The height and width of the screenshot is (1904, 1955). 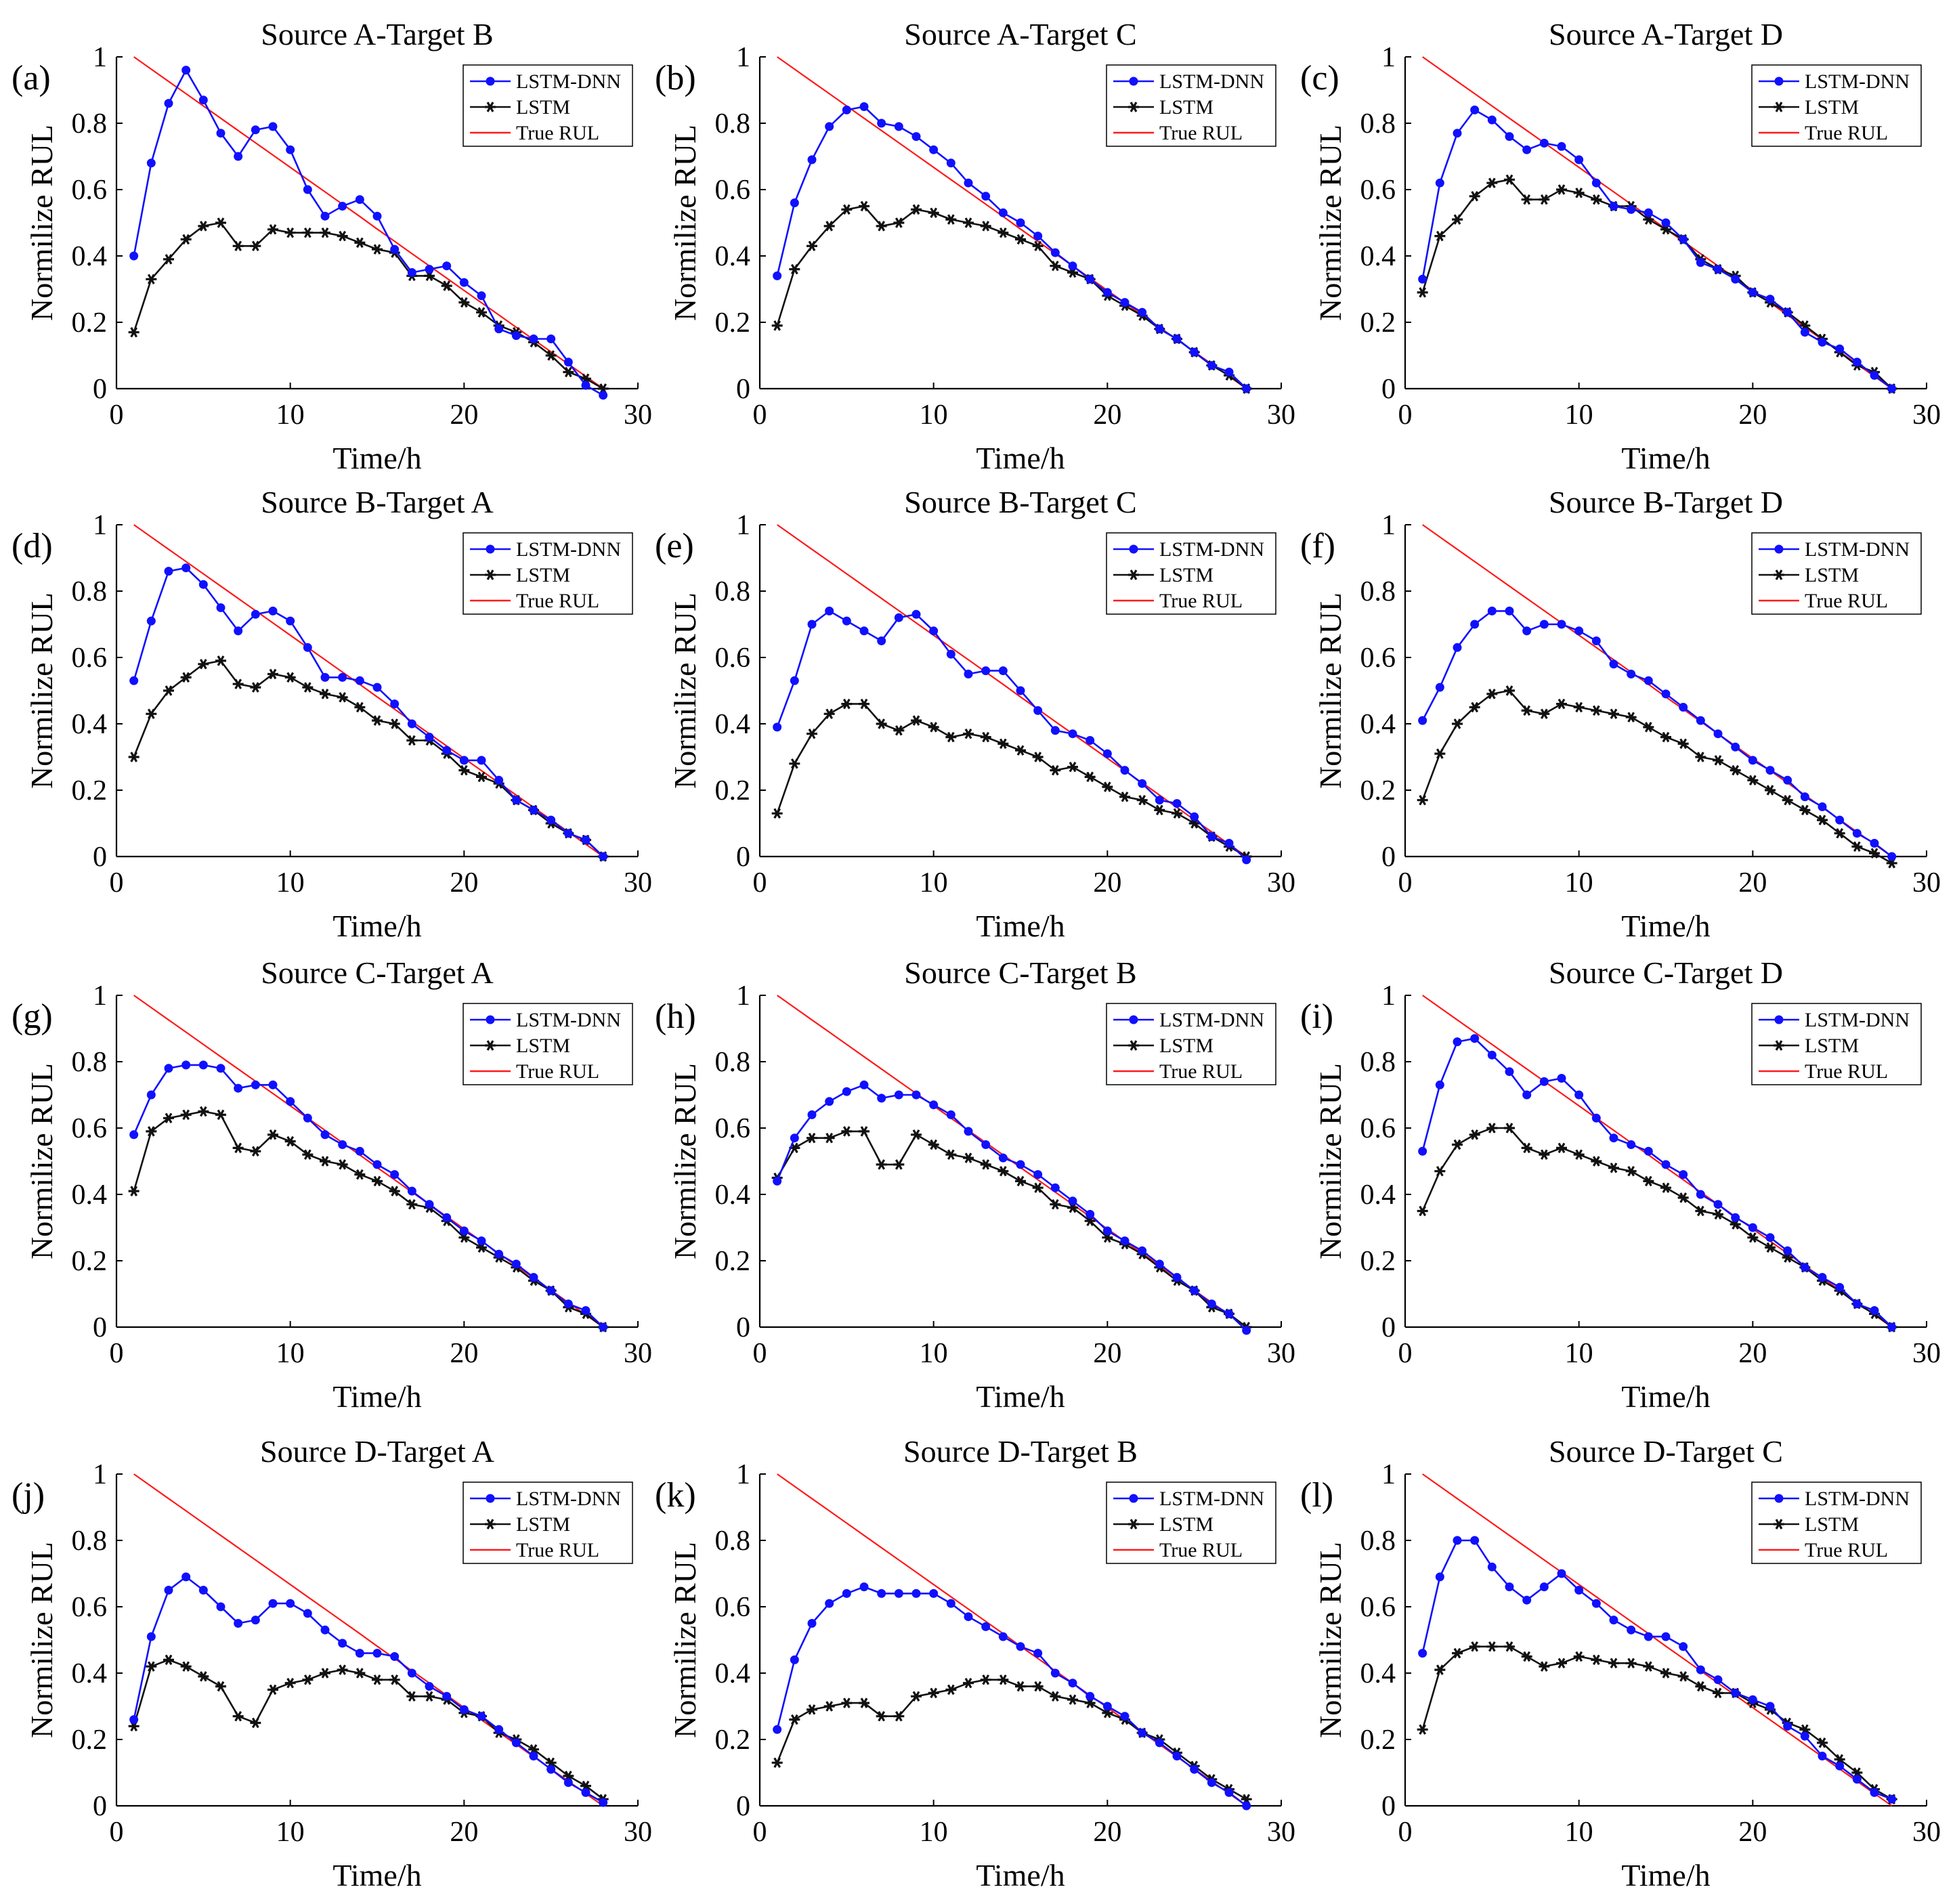 I want to click on panel-label: (a), so click(x=31, y=79).